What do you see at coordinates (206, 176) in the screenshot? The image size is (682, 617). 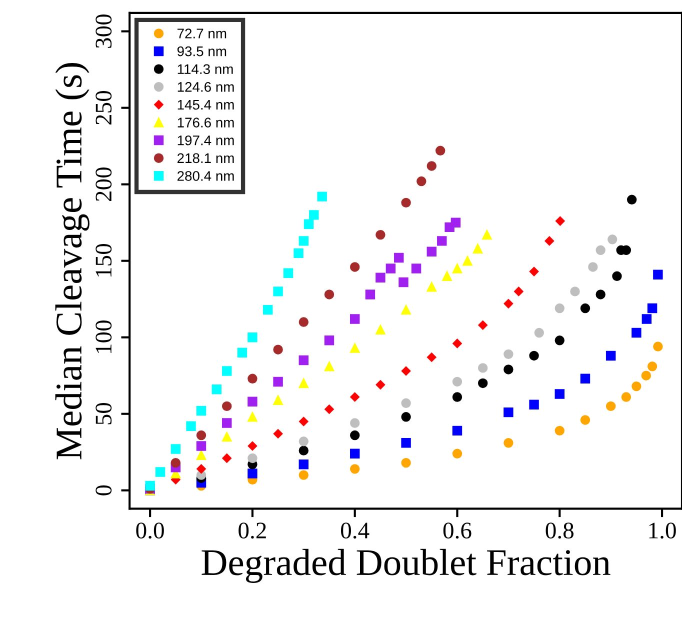 I see `legend-label: 280.4 nm` at bounding box center [206, 176].